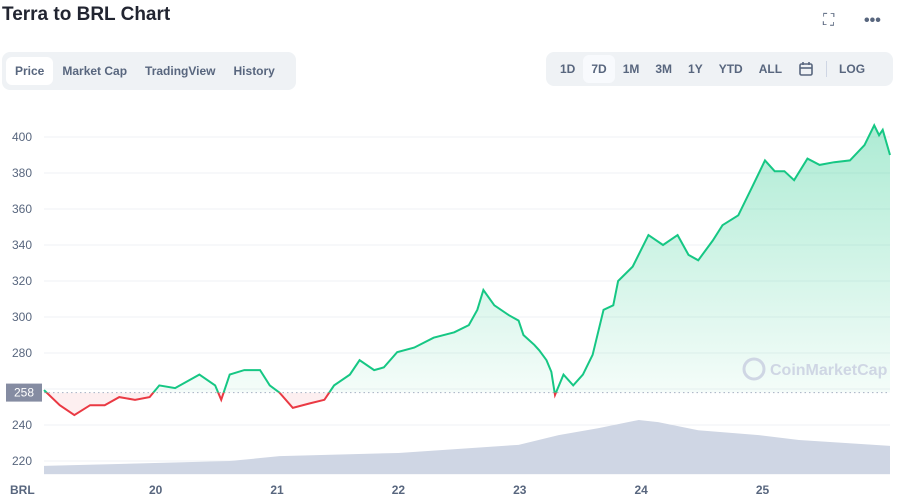 The height and width of the screenshot is (502, 902). I want to click on range-ytd: YTD, so click(730, 69).